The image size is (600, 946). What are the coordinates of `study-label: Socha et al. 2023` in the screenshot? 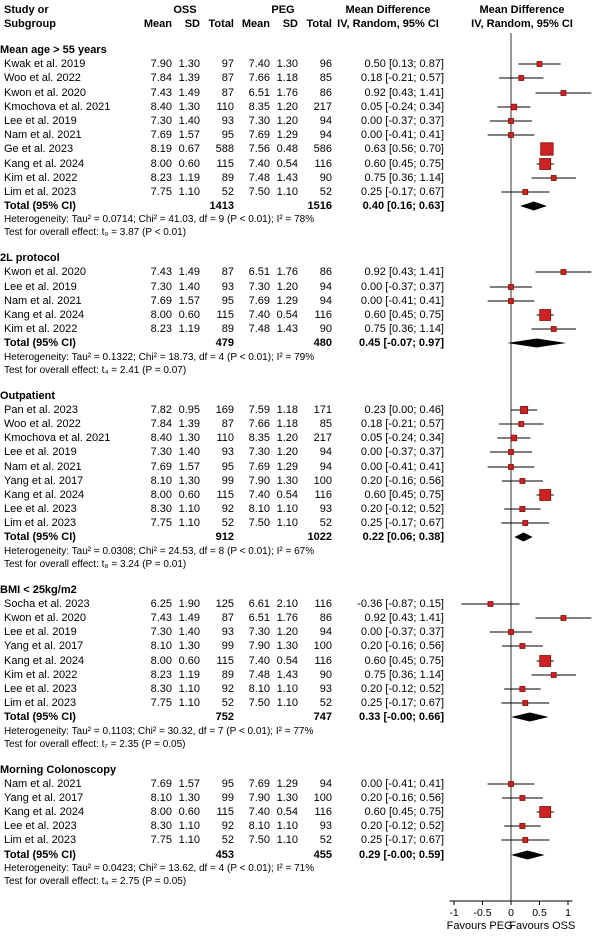 It's located at (47, 603).